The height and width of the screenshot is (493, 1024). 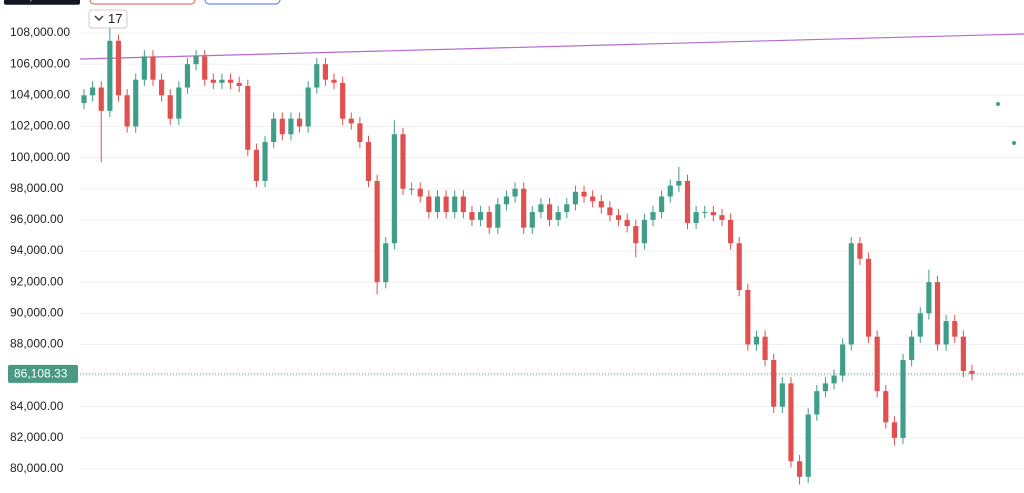 I want to click on crosshair-label: 110,262.83, so click(x=39, y=1).